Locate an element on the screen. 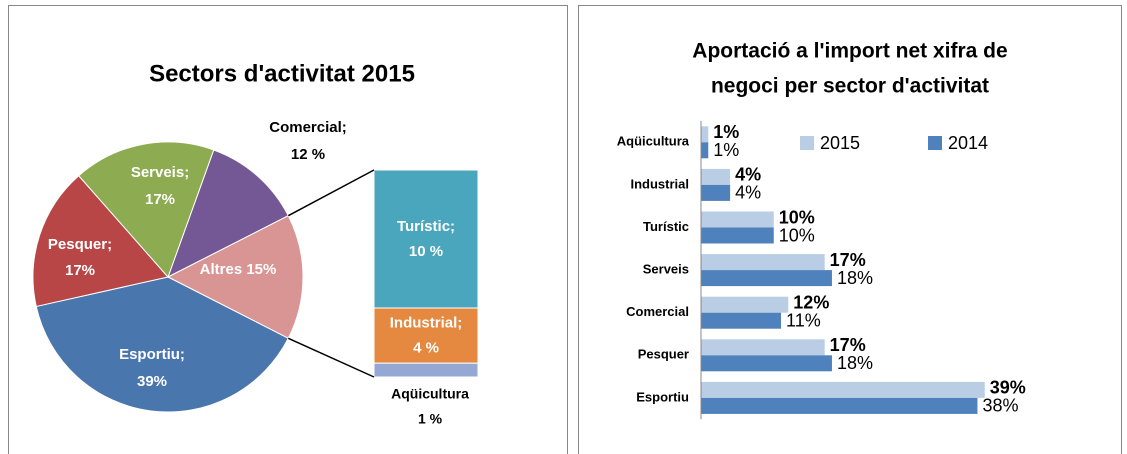 Image resolution: width=1127 pixels, height=454 pixels. y-tick-label: Serveis is located at coordinates (666, 269).